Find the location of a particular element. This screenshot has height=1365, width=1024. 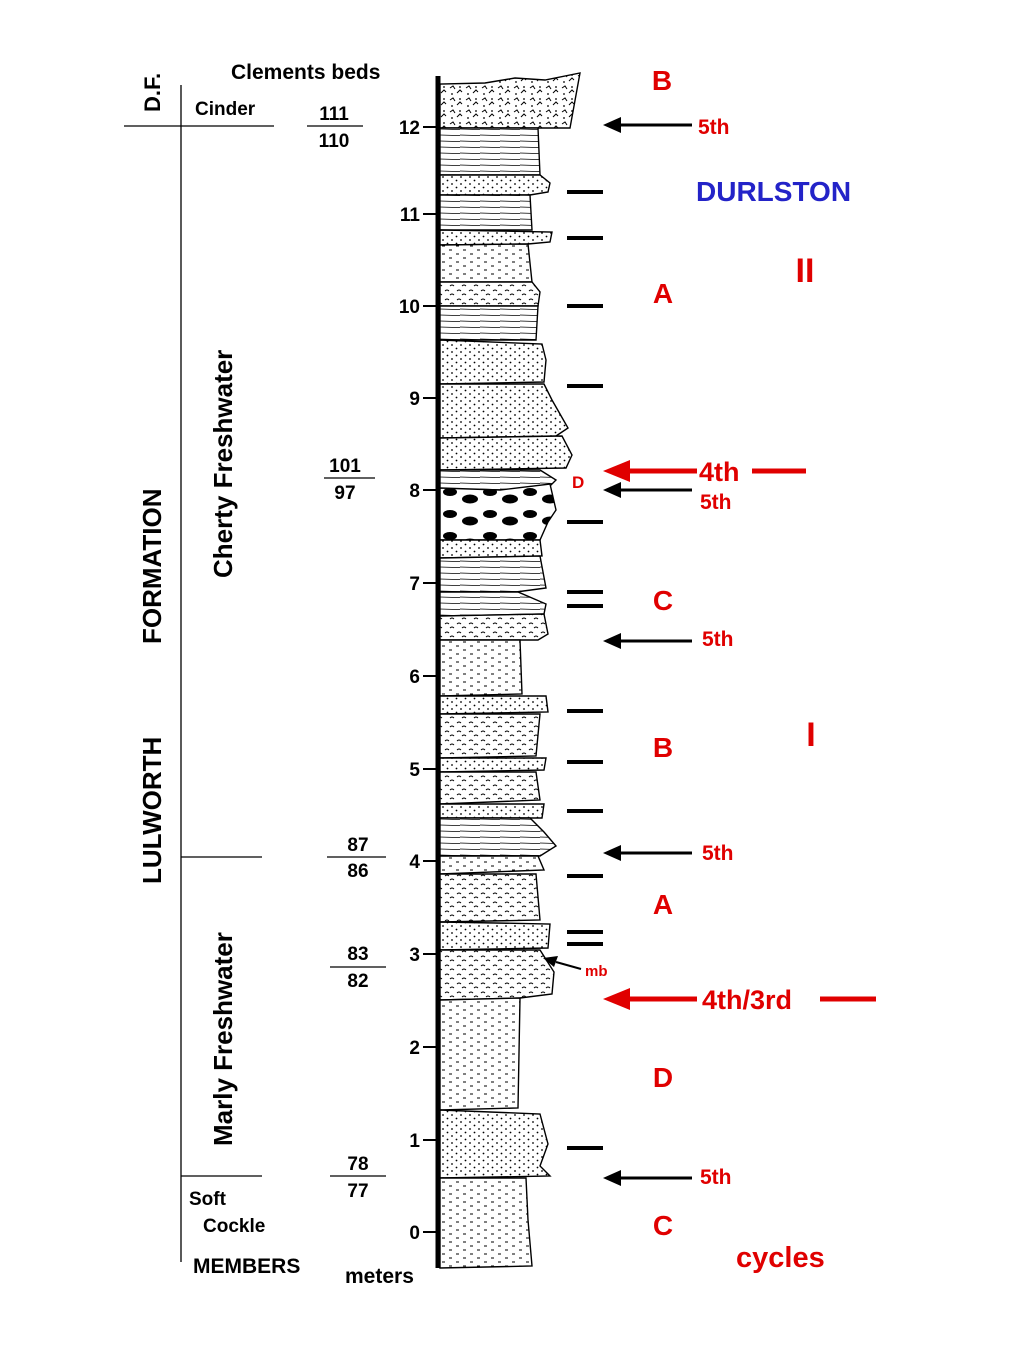

durlston-label: DURLSTON is located at coordinates (773, 191).